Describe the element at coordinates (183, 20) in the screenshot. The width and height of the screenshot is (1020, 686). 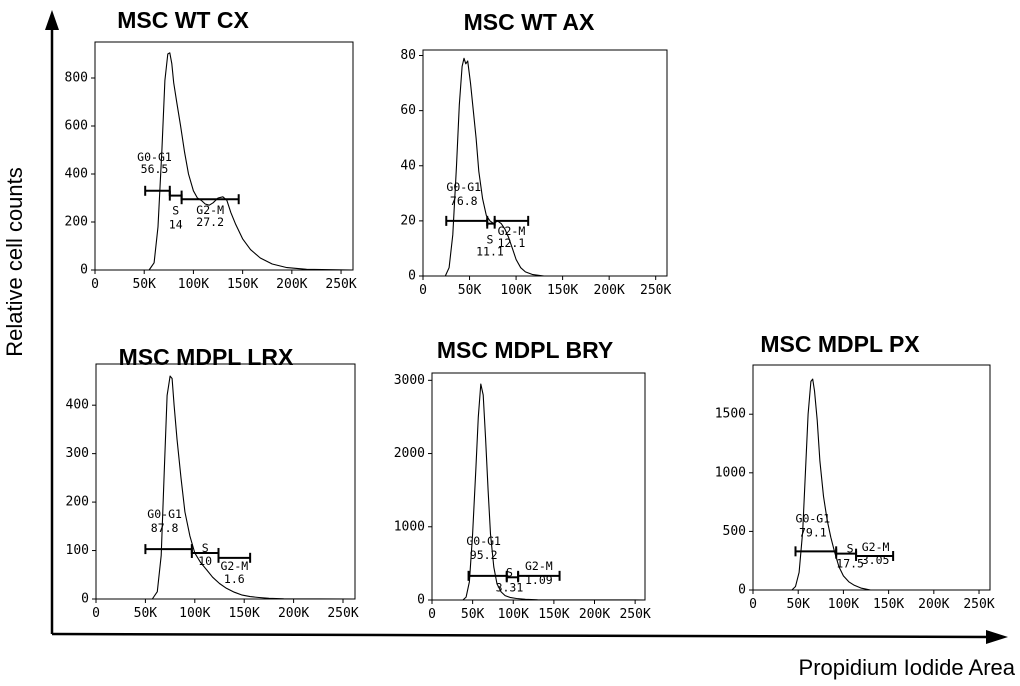
I see `panel-title: MSC WT CX` at that location.